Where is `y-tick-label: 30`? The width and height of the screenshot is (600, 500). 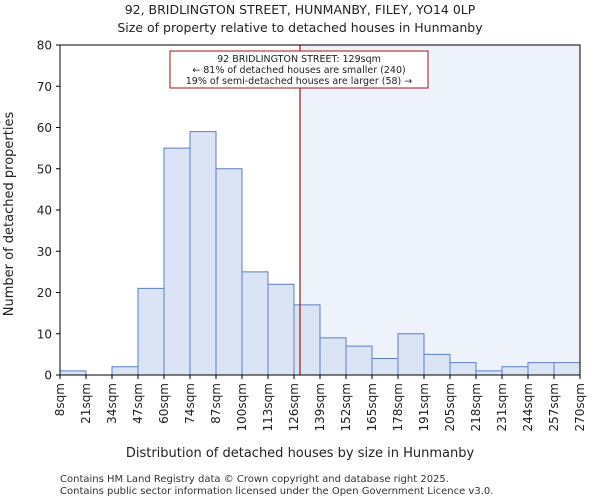 y-tick-label: 30 is located at coordinates (44, 252).